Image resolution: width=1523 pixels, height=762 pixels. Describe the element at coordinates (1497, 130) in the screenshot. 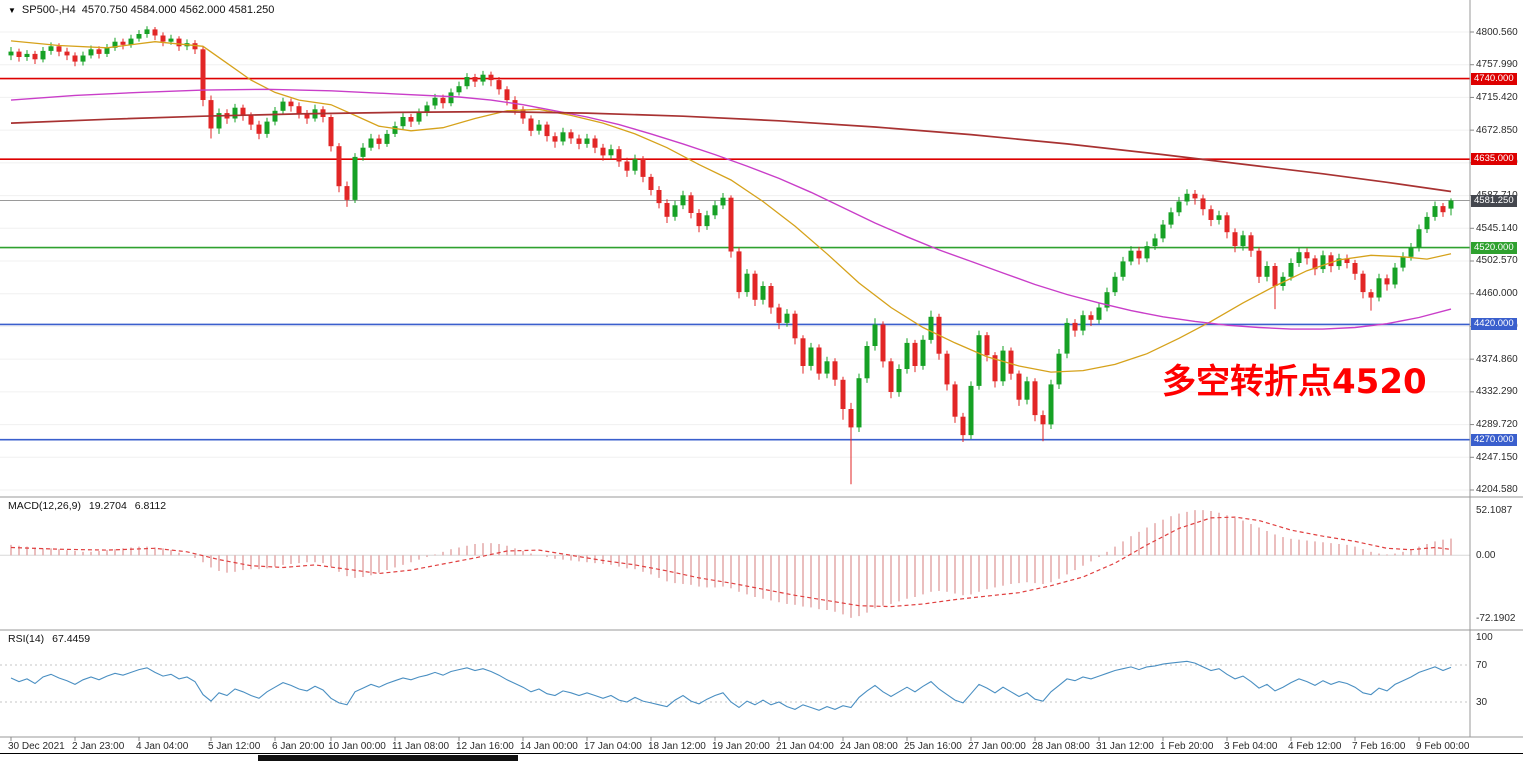

I see `y-axis-tick-label: 4672.850` at that location.